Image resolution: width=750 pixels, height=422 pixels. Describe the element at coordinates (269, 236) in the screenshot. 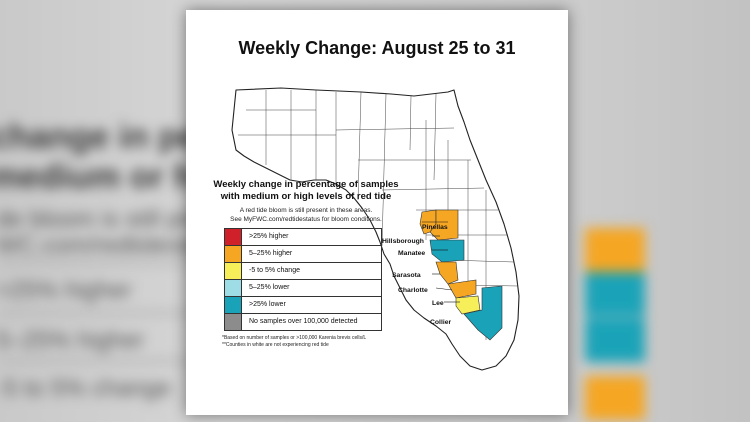

I see `legend-label: >25% higher` at that location.